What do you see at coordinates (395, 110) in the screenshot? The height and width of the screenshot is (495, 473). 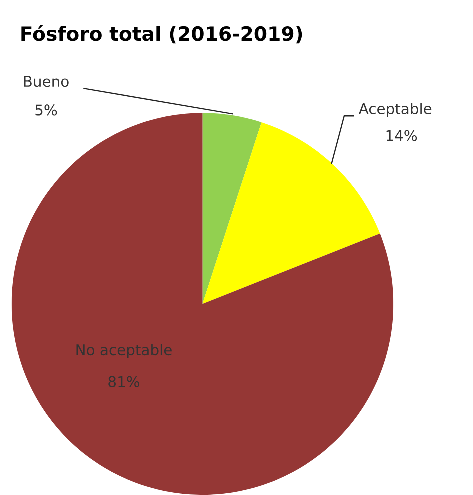 I see `slice-label: Aceptable` at bounding box center [395, 110].